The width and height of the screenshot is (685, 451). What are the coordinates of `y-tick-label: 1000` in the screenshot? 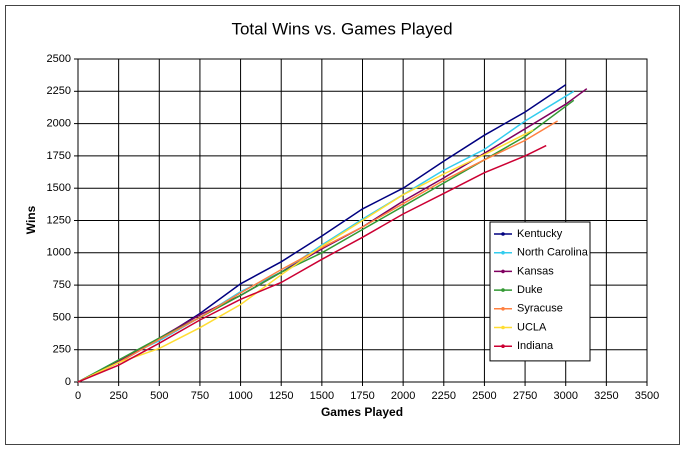 It's located at (59, 253).